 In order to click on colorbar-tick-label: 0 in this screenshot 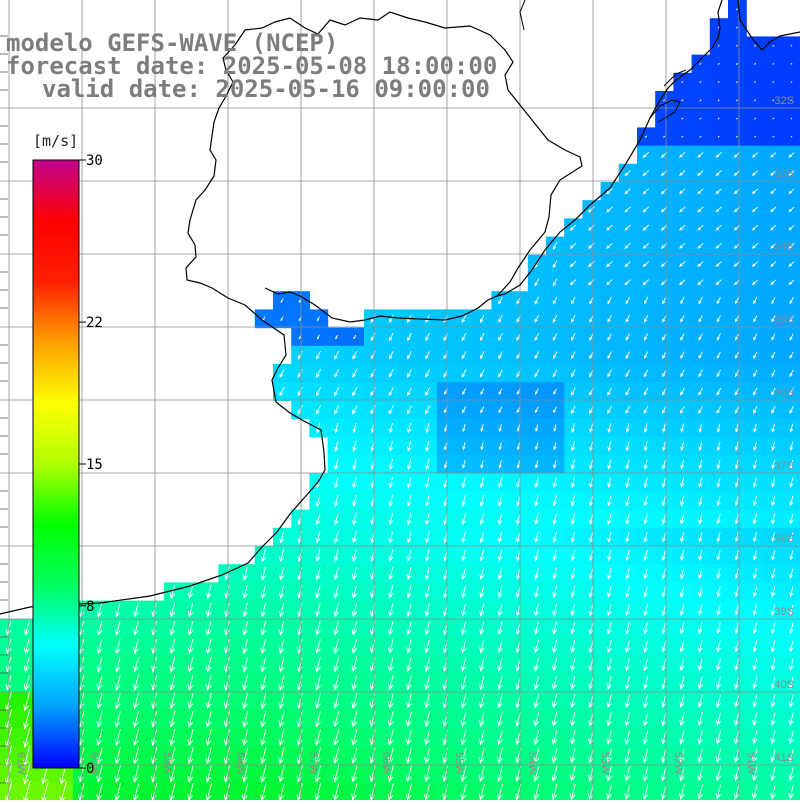, I will do `click(90, 769)`.